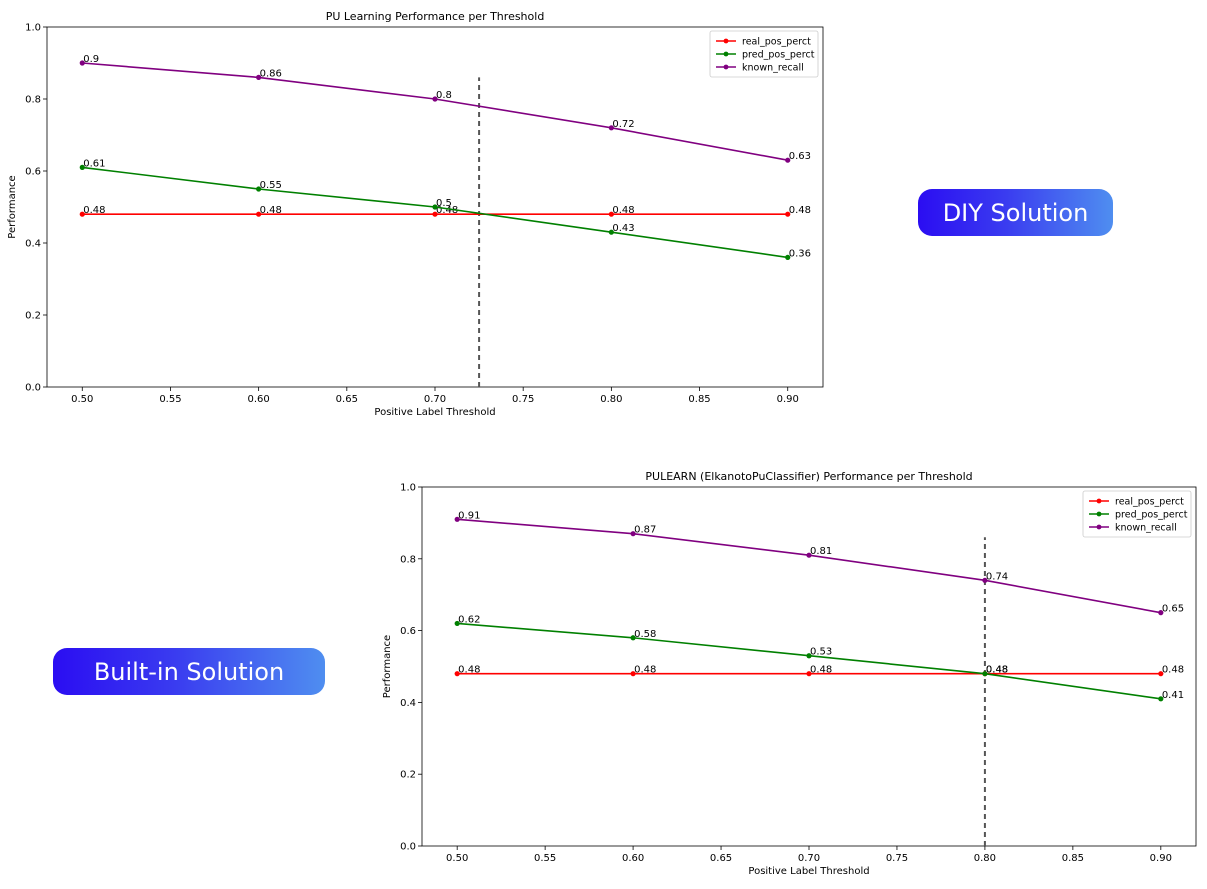  Describe the element at coordinates (1151, 515) in the screenshot. I see `chart2-legend-label: pred_pos_perct` at that location.